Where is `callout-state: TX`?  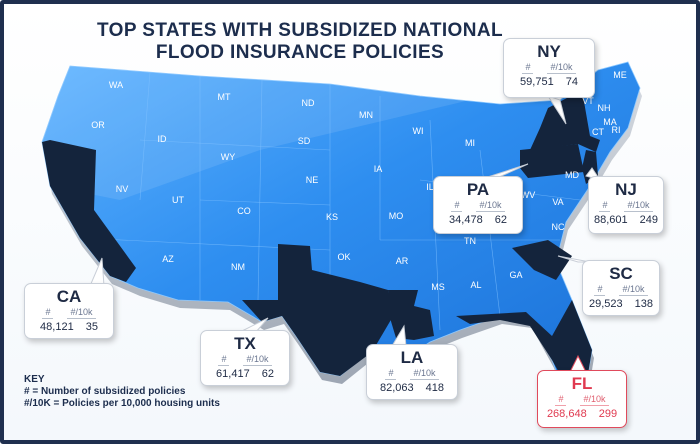 callout-state: TX is located at coordinates (245, 343).